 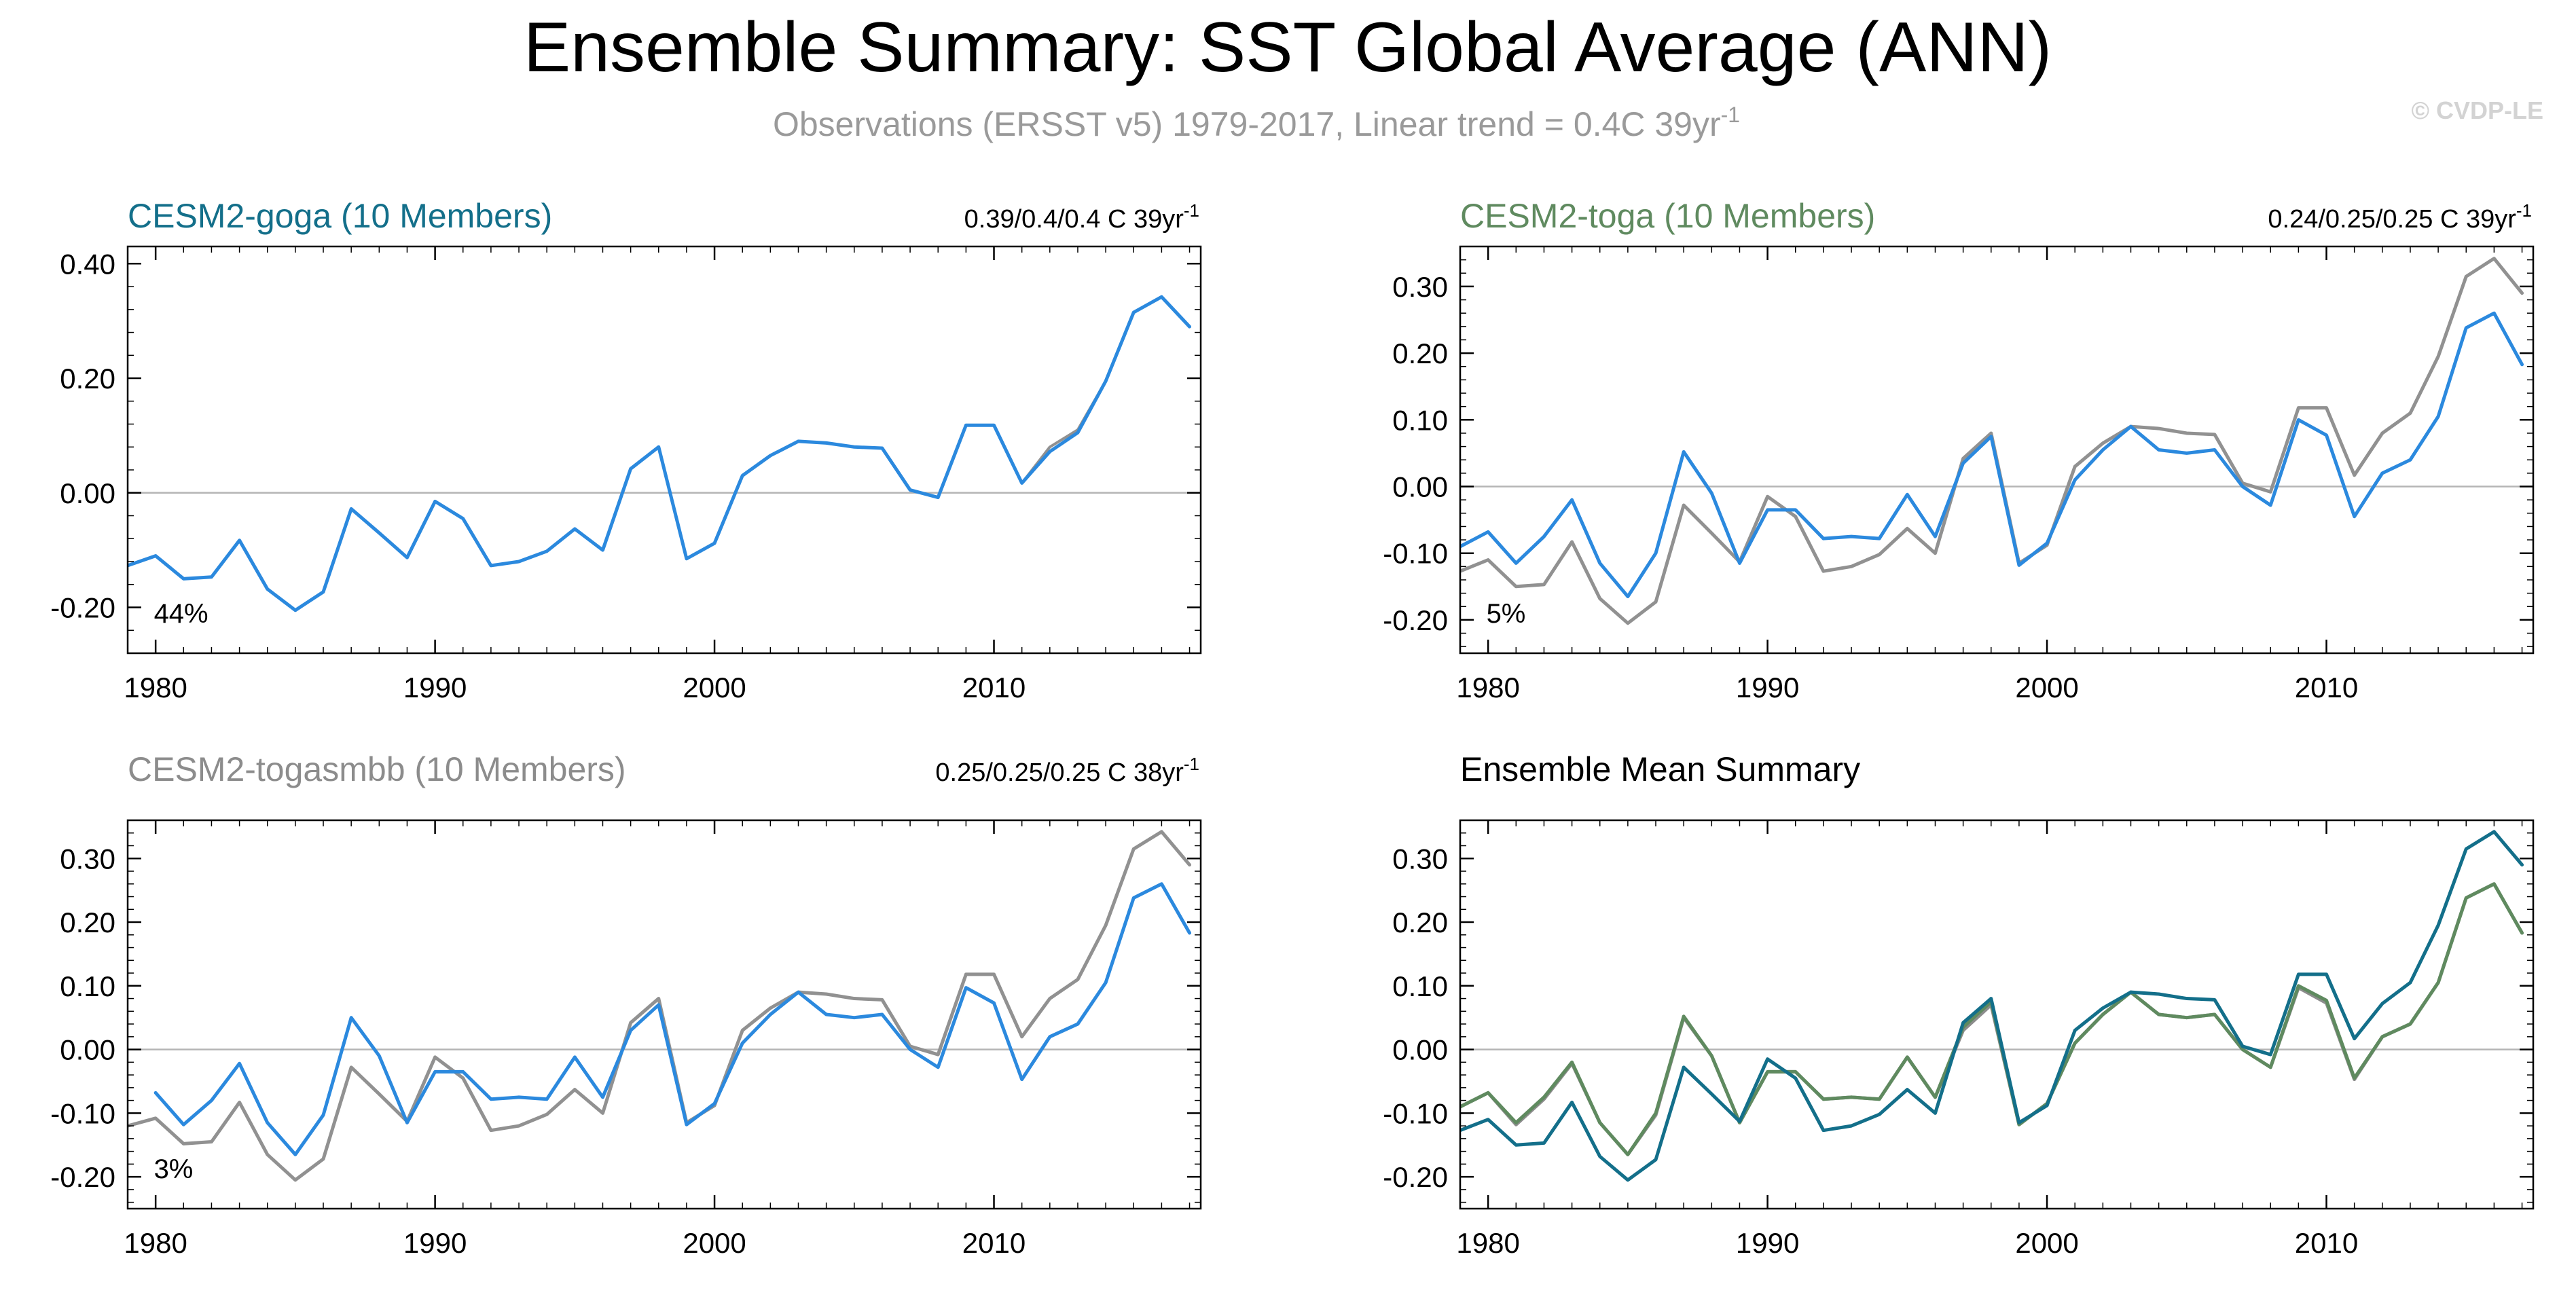 What do you see at coordinates (2477, 110) in the screenshot?
I see `watermark: © CVDP-LE` at bounding box center [2477, 110].